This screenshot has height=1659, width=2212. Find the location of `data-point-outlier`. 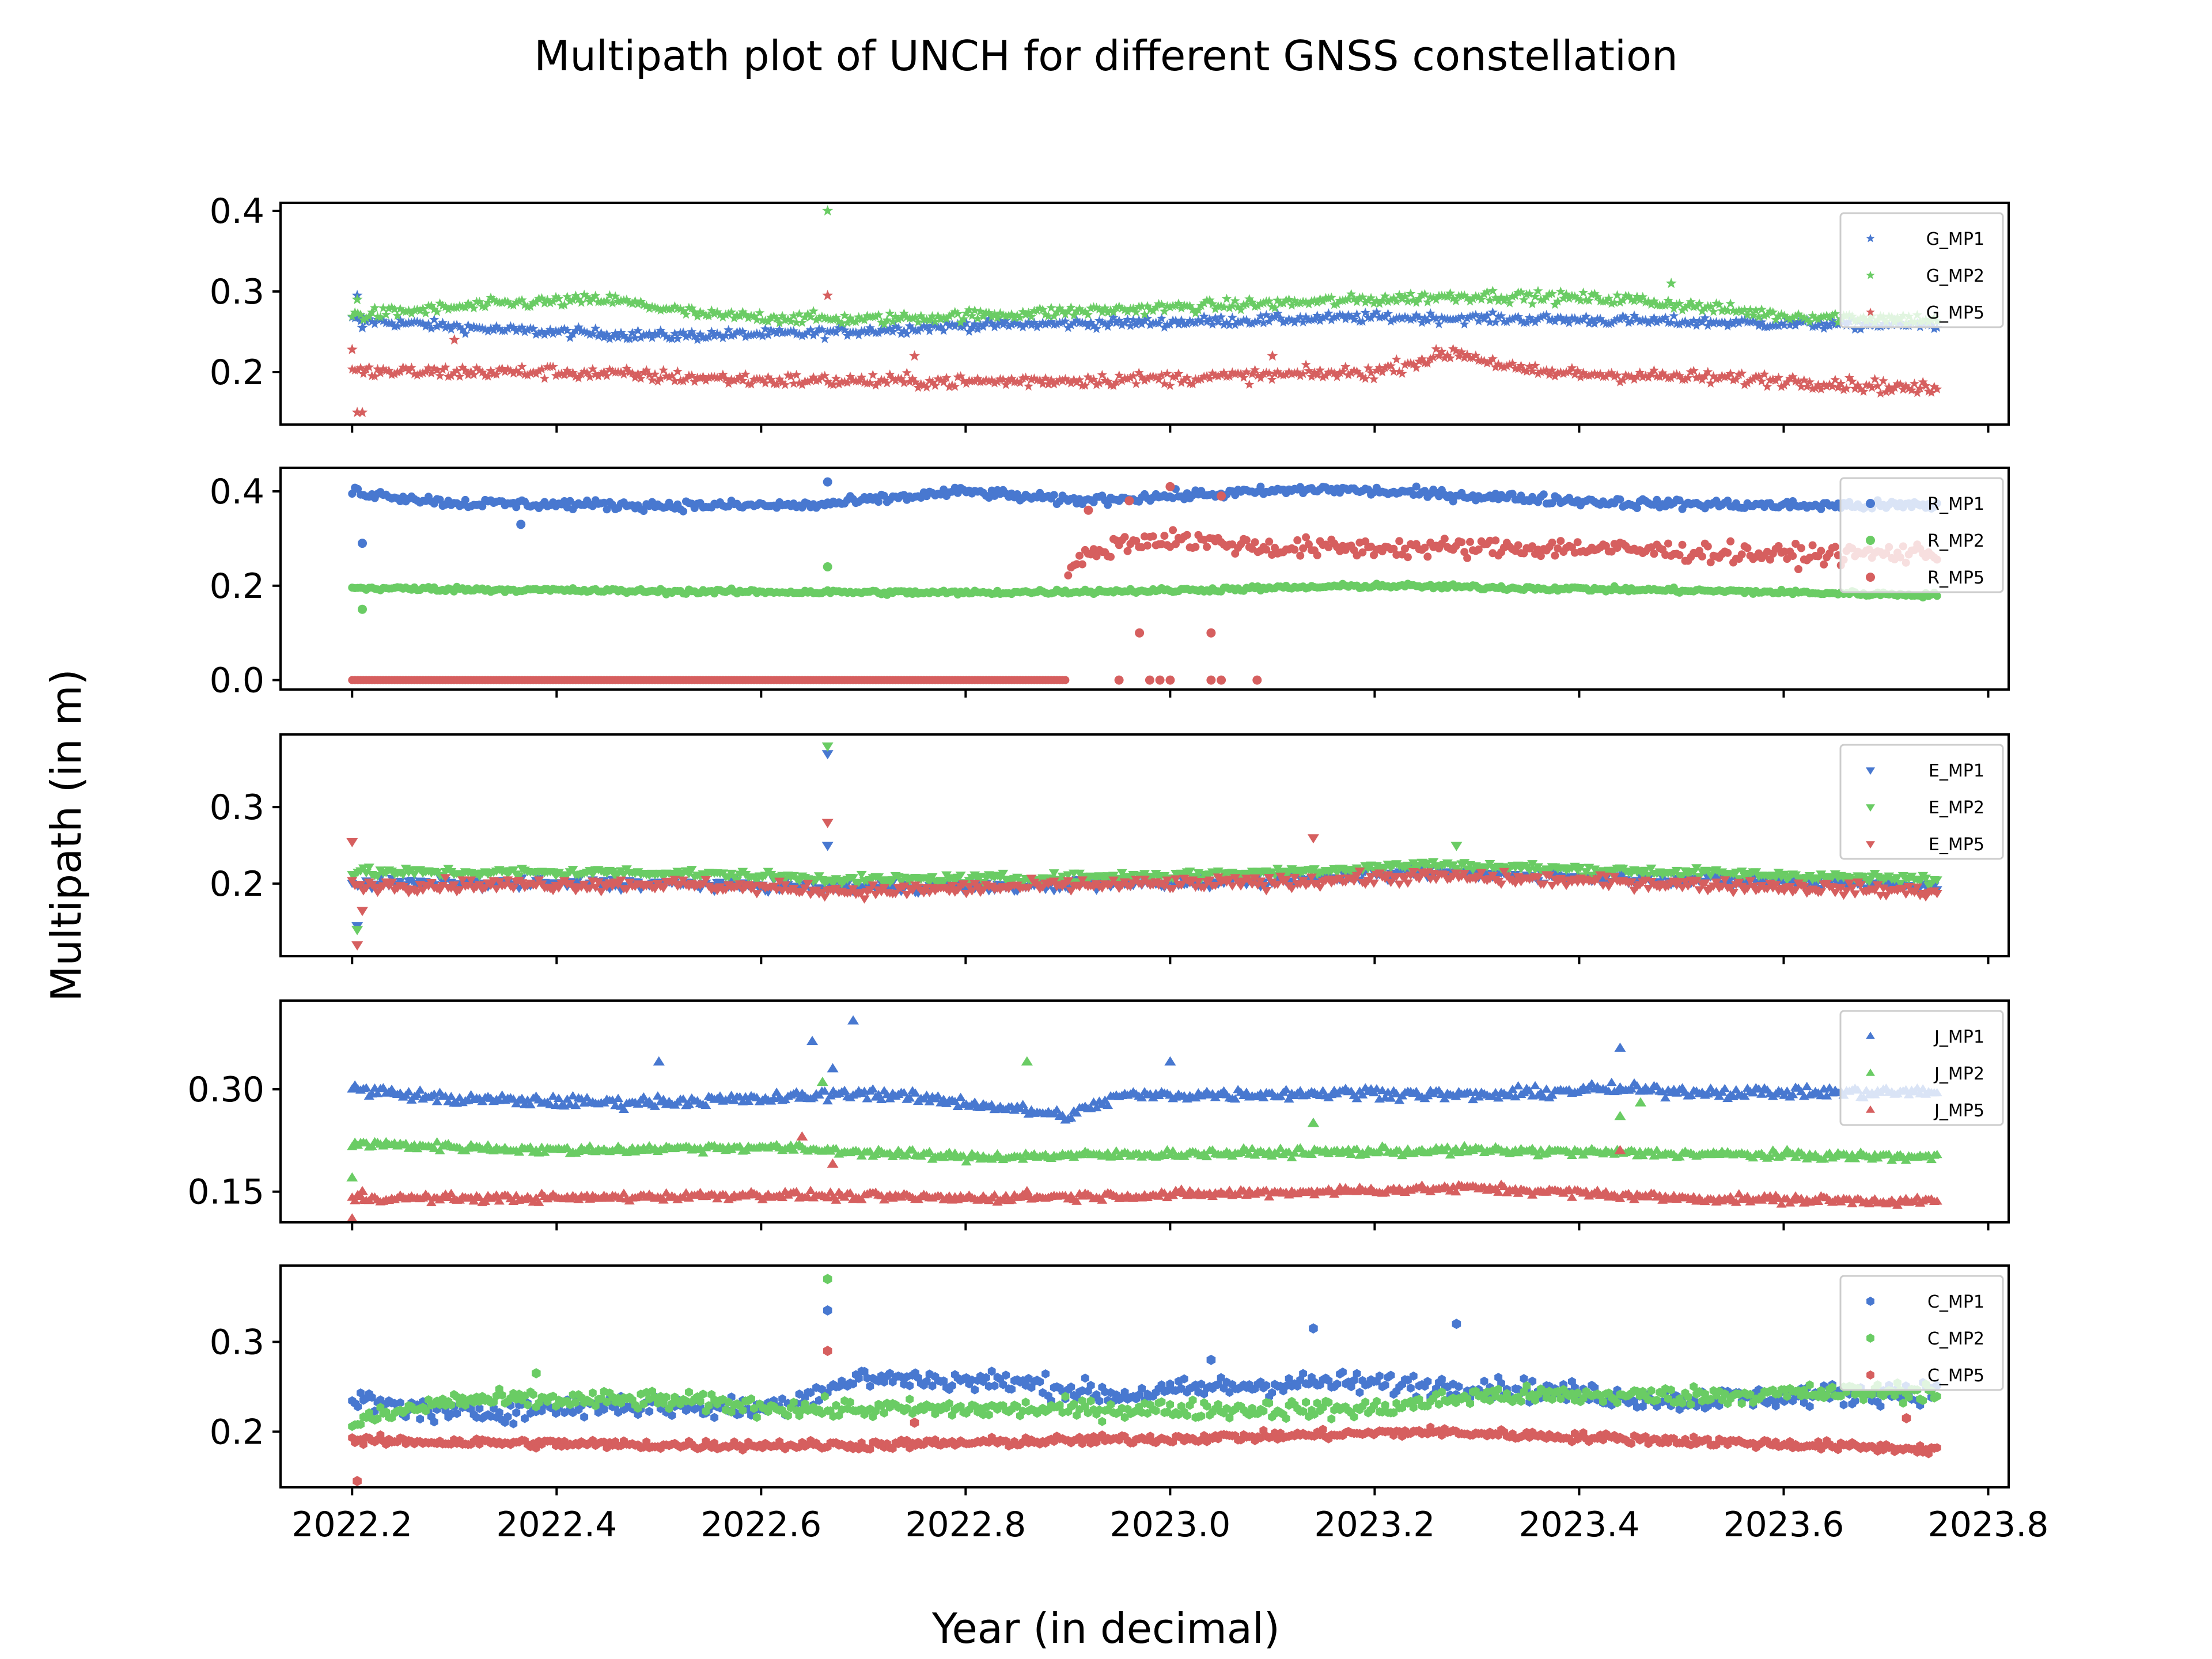

data-point-outlier is located at coordinates (1160, 680).